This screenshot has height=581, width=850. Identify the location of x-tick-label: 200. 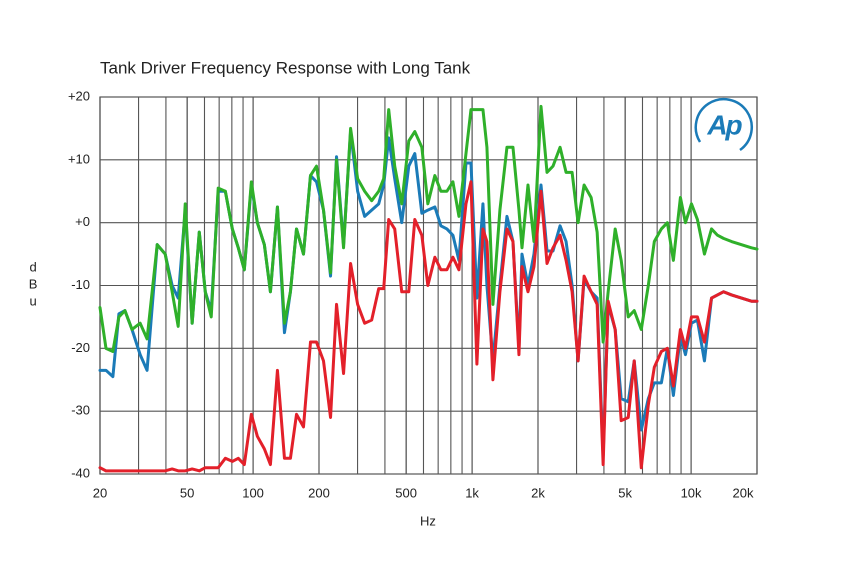
(319, 492).